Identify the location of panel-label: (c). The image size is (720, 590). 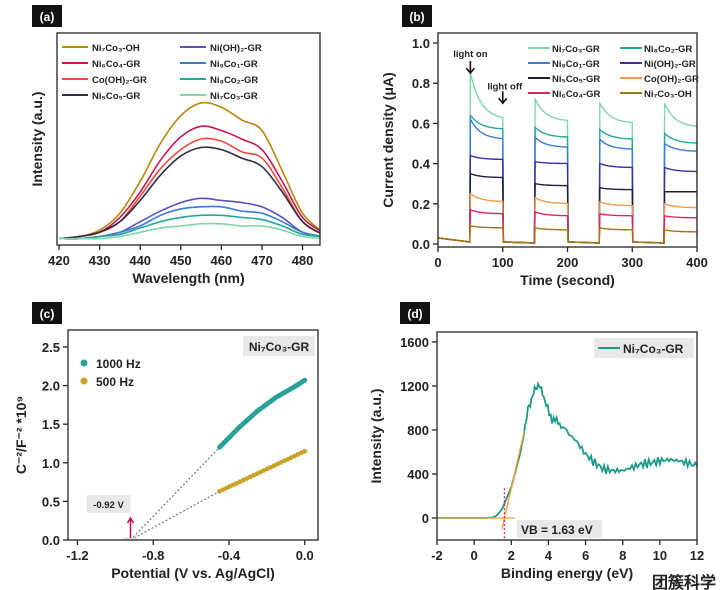
(47, 314).